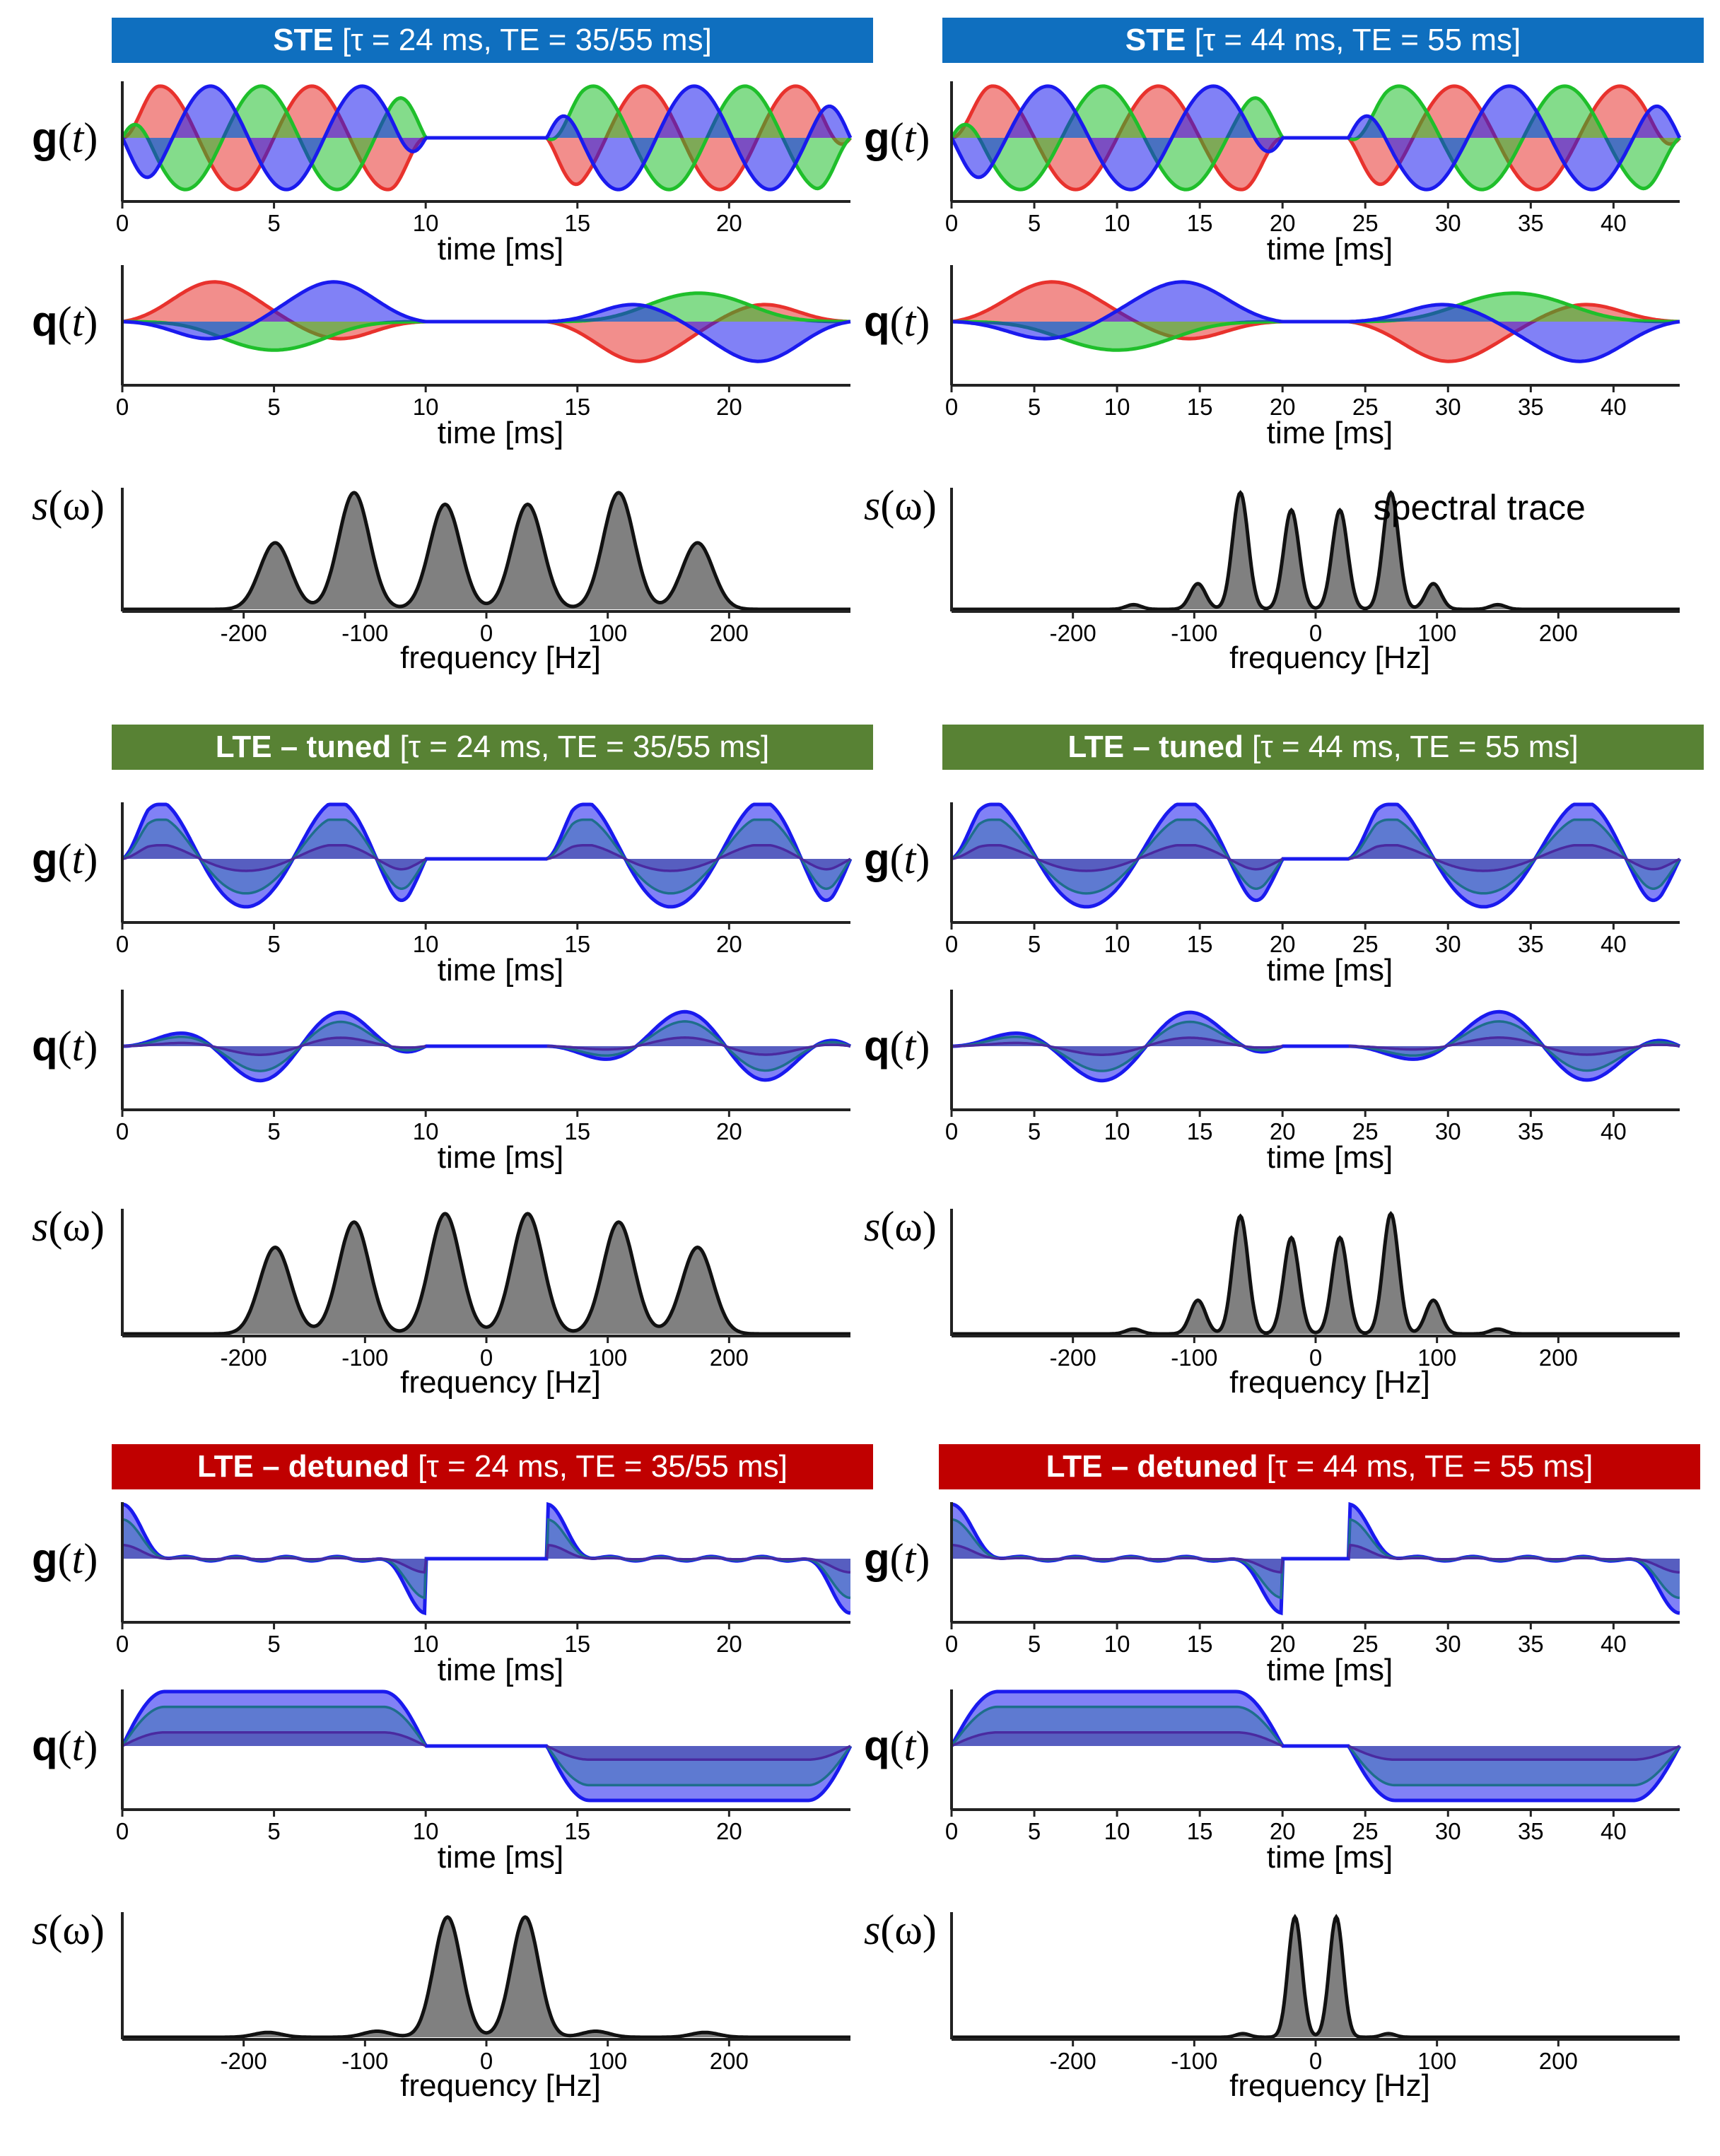  Describe the element at coordinates (1034, 1831) in the screenshot. I see `lte-detuned-44-q-ticklabel-5: 5` at that location.